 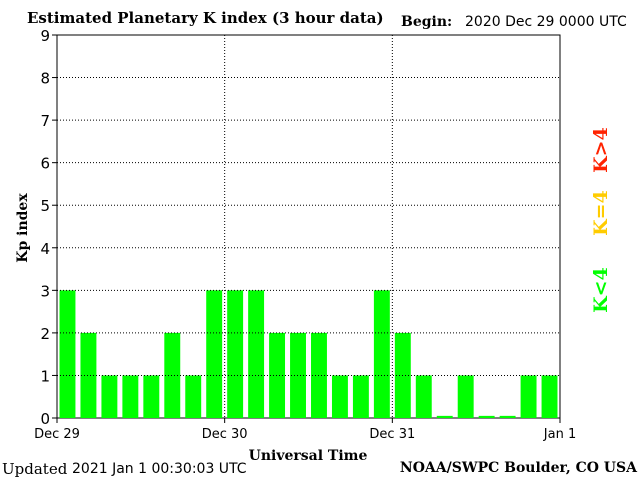 I want to click on x-tick-label: Dec 29, so click(x=57, y=434).